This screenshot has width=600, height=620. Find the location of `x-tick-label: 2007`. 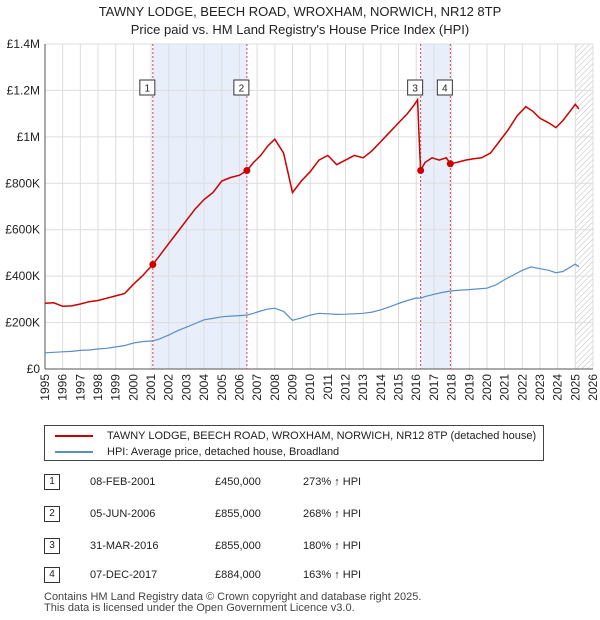

x-tick-label: 2007 is located at coordinates (257, 387).